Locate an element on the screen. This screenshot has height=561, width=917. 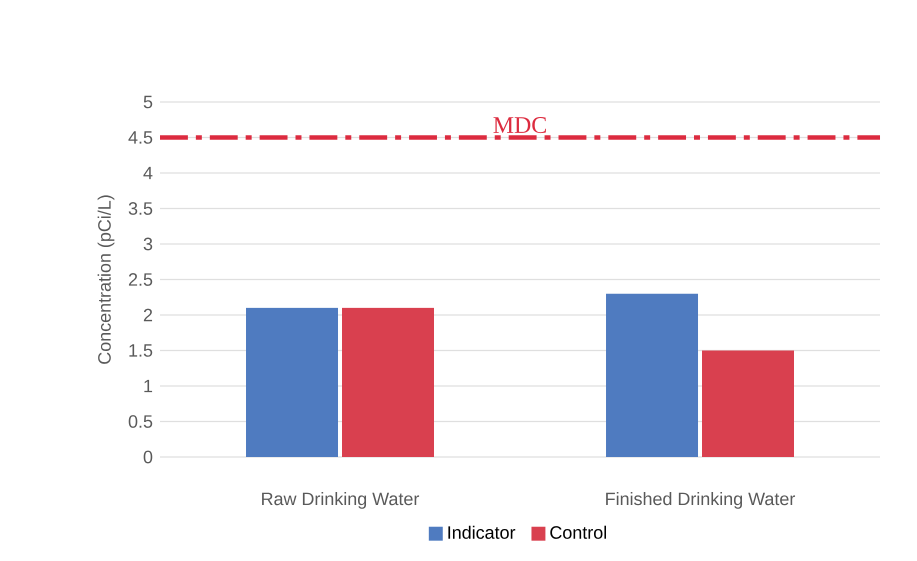
ref-line-label: MDC is located at coordinates (519, 125).